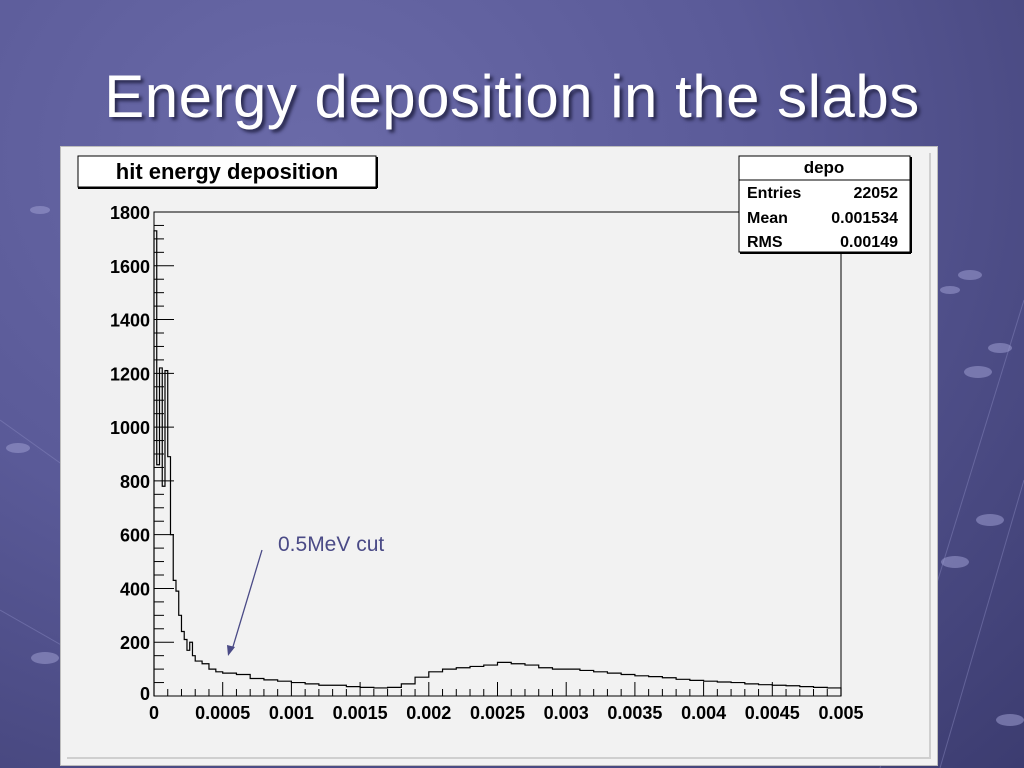 Image resolution: width=1024 pixels, height=768 pixels. What do you see at coordinates (130, 267) in the screenshot?
I see `y-tick-label: 1600` at bounding box center [130, 267].